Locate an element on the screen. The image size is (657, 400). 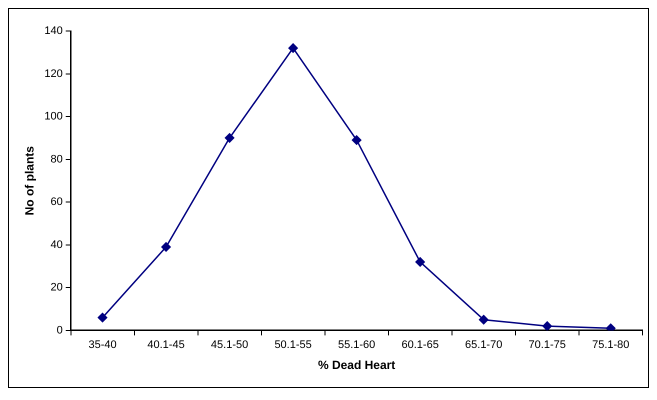
x-tick-label: 65.1-70 is located at coordinates (483, 345).